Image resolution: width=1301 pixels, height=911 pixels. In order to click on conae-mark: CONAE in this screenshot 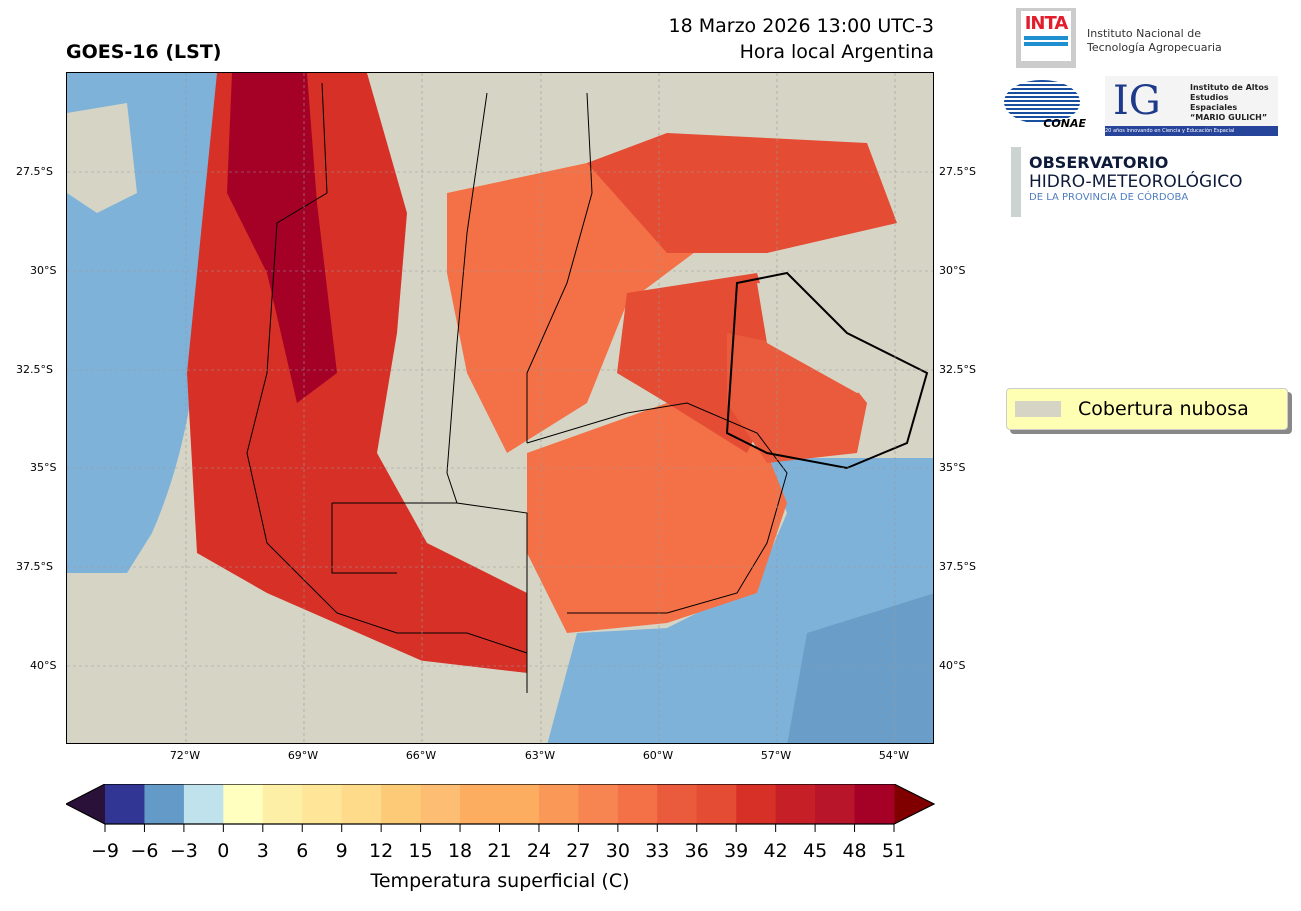, I will do `click(1064, 123)`.